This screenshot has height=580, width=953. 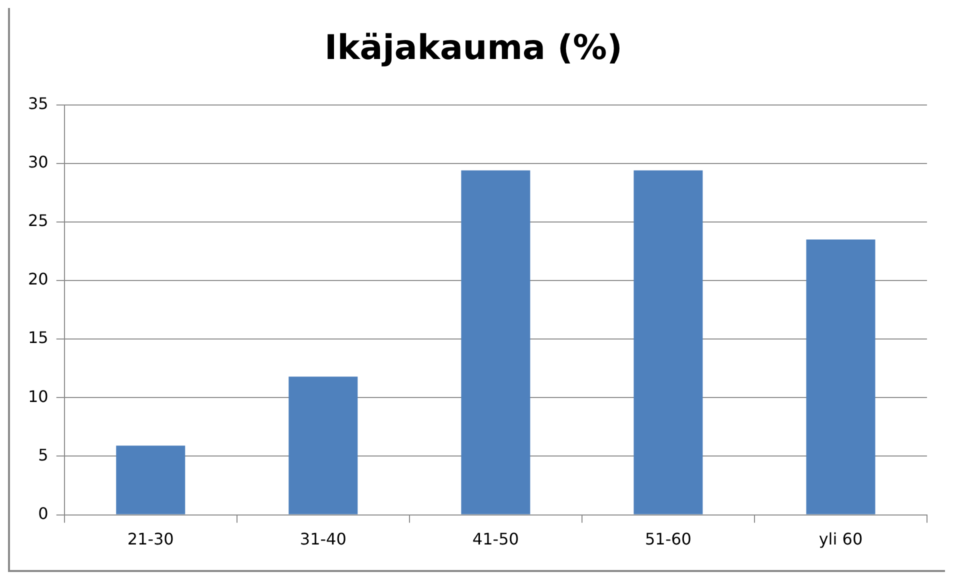 I want to click on y-tick-label: 25, so click(x=38, y=220).